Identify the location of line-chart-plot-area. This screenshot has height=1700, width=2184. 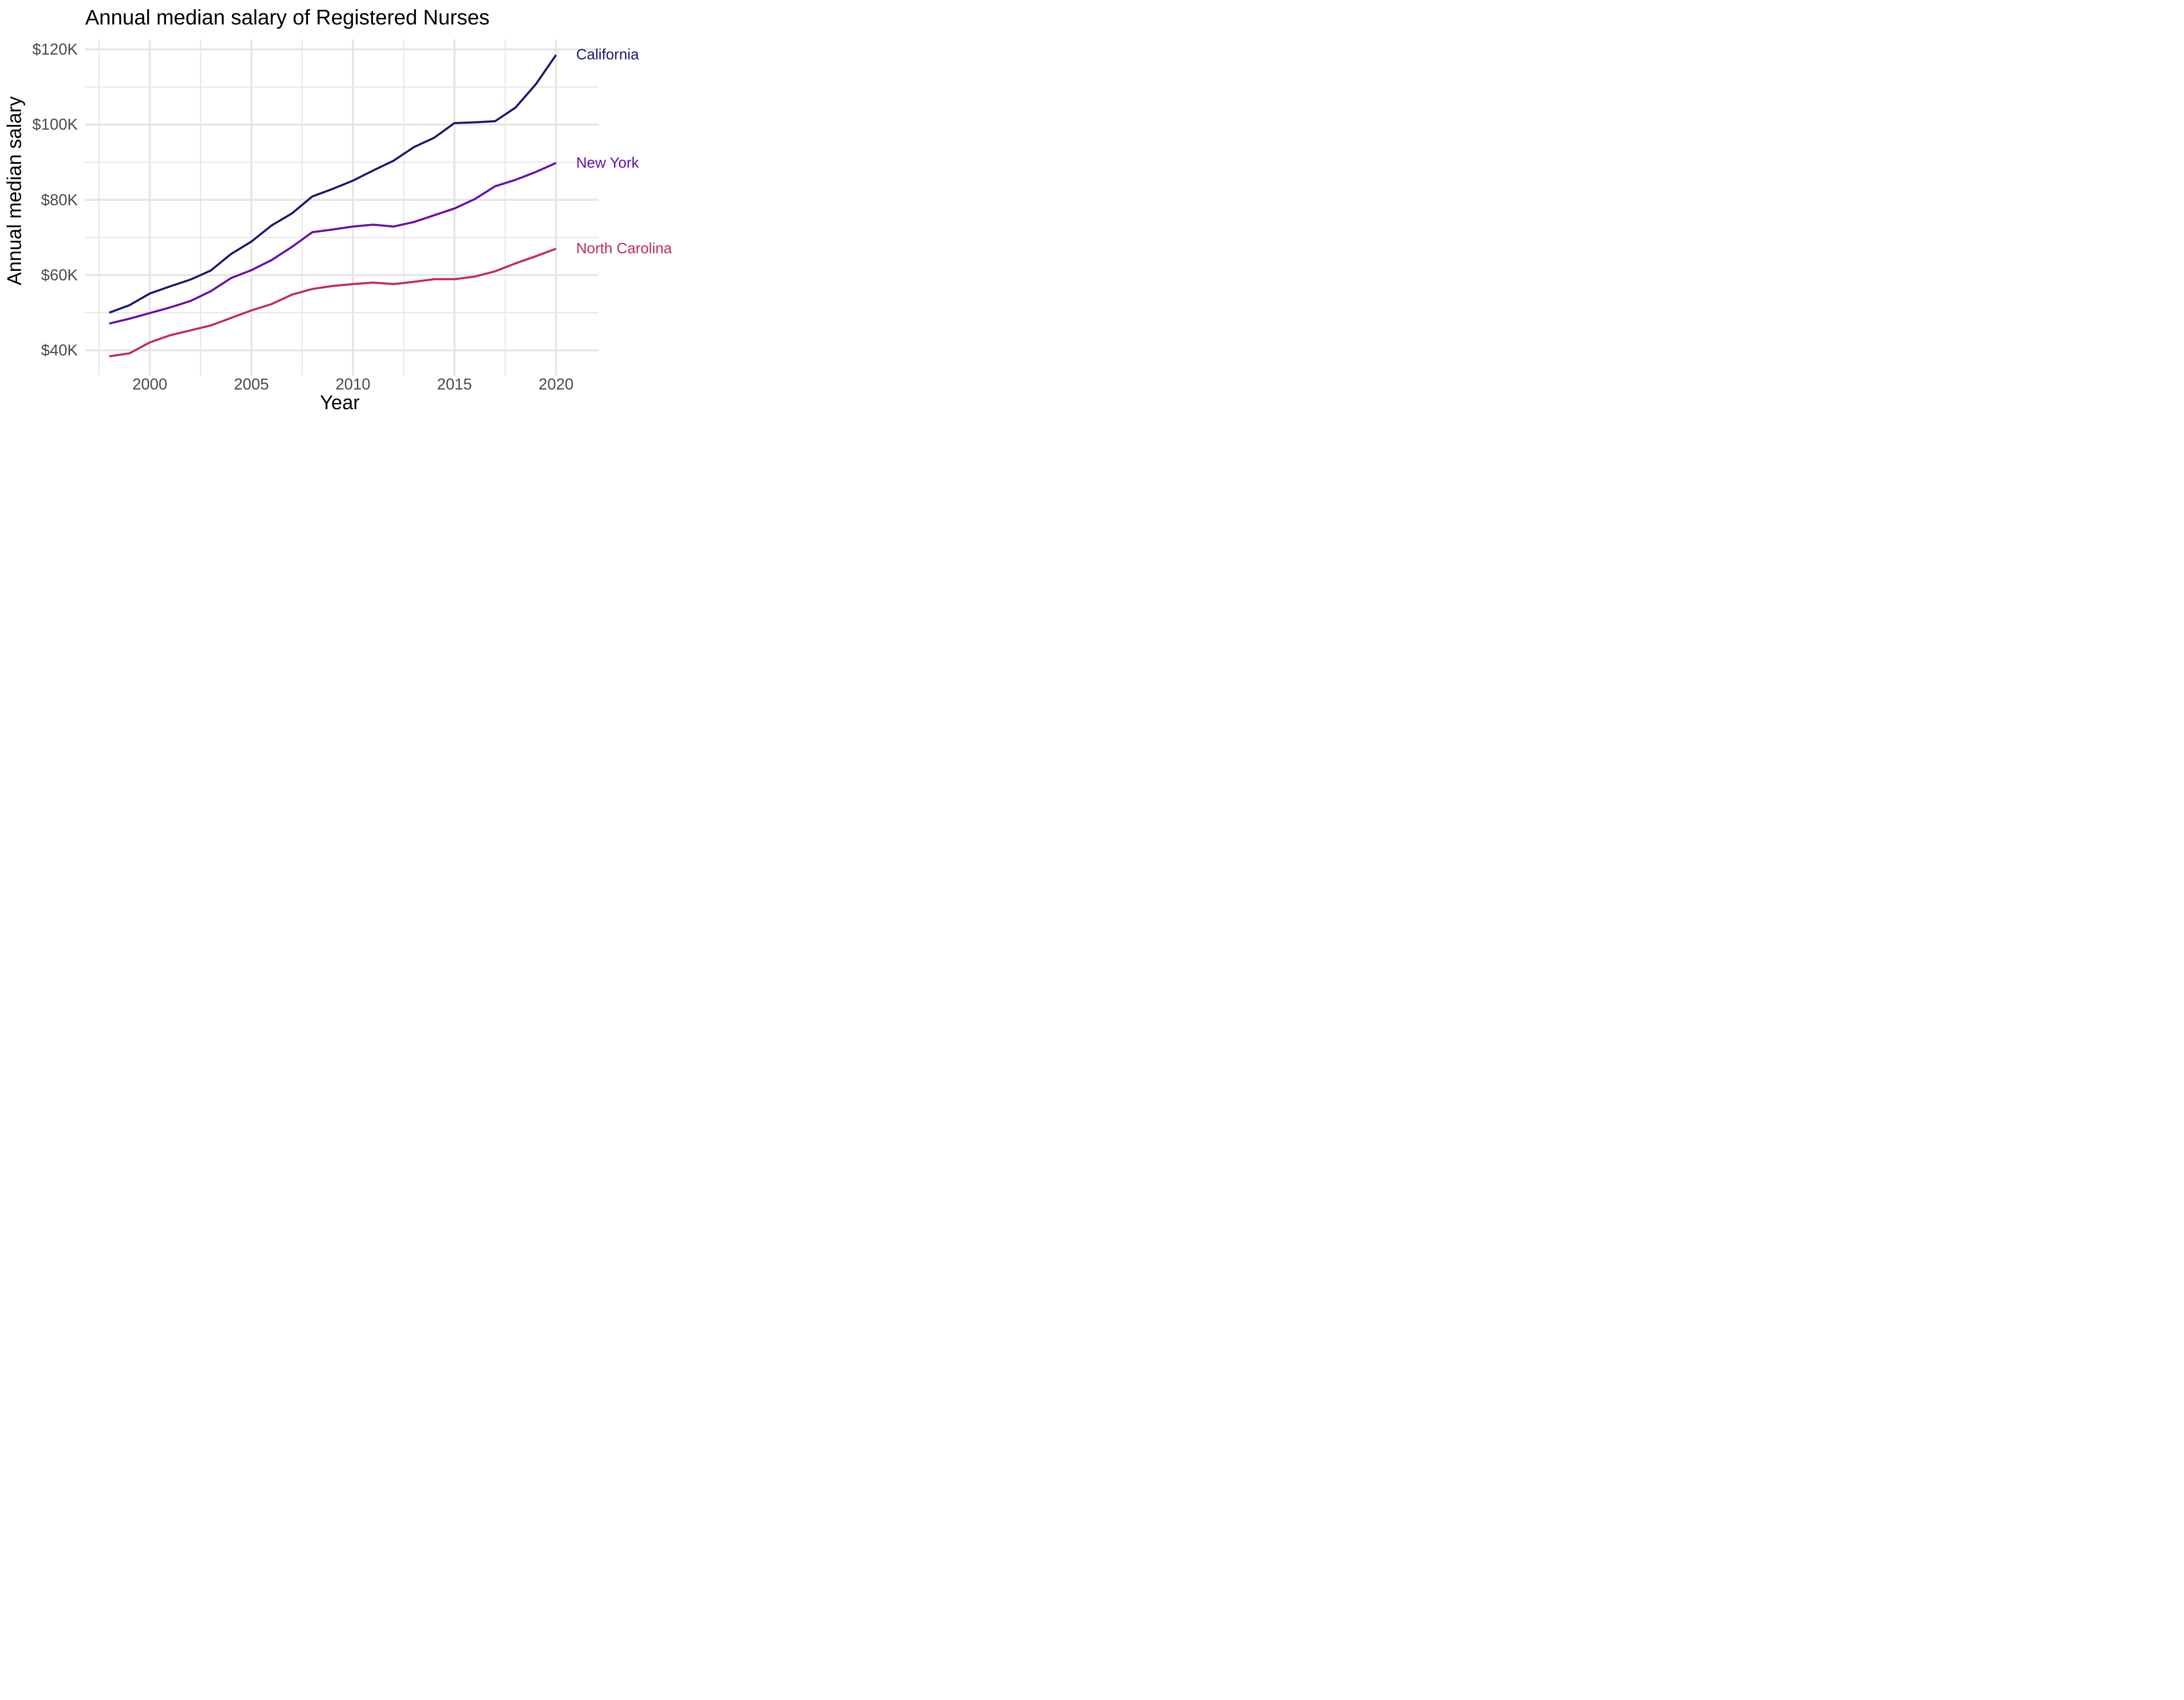
(341, 207).